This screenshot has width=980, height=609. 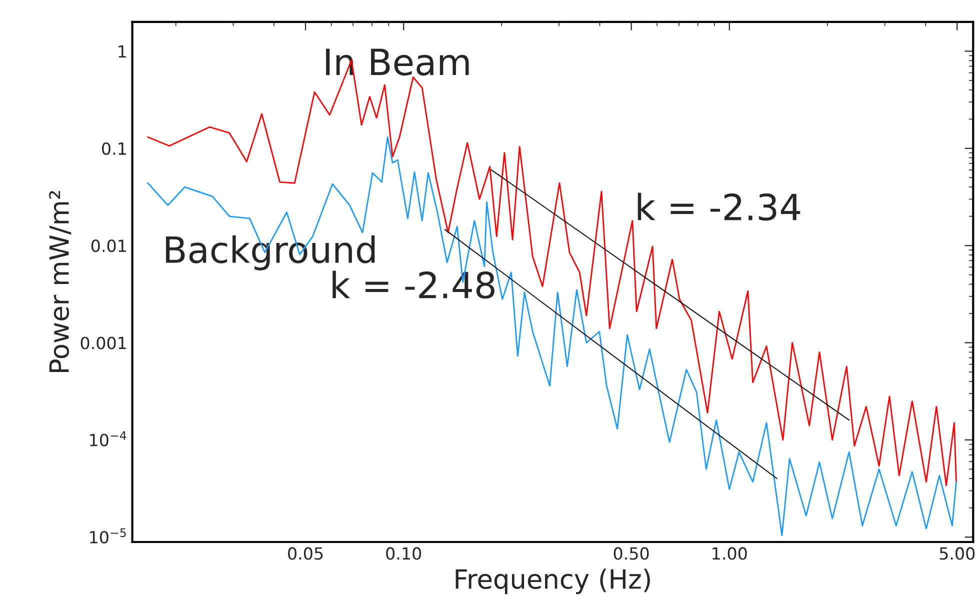 I want to click on x-tick-label: 0.50, so click(x=631, y=553).